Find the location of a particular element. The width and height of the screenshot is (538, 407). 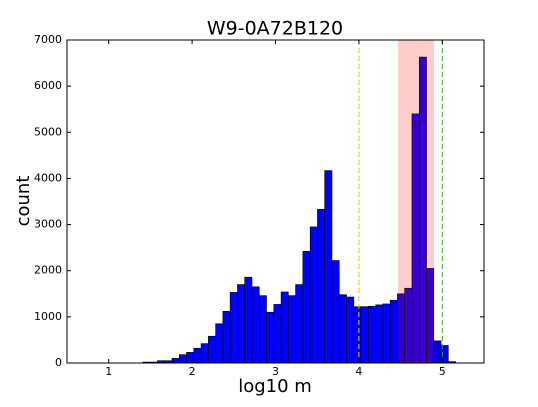

x-tick-label: 2 is located at coordinates (192, 371).